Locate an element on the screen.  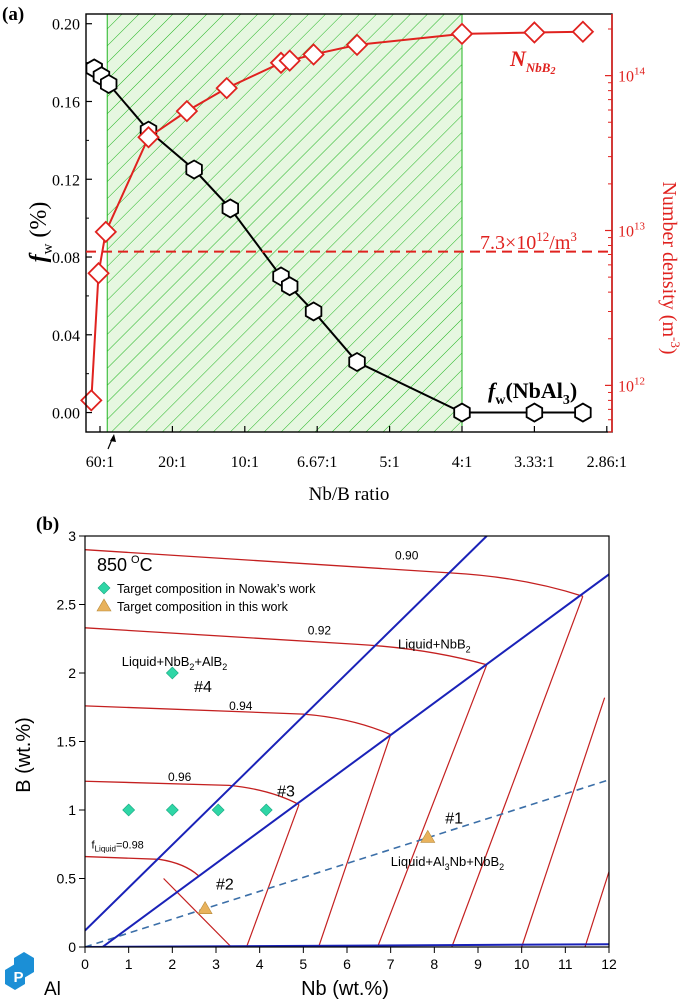
a-left-tick-label: 0.04 is located at coordinates (66, 336).